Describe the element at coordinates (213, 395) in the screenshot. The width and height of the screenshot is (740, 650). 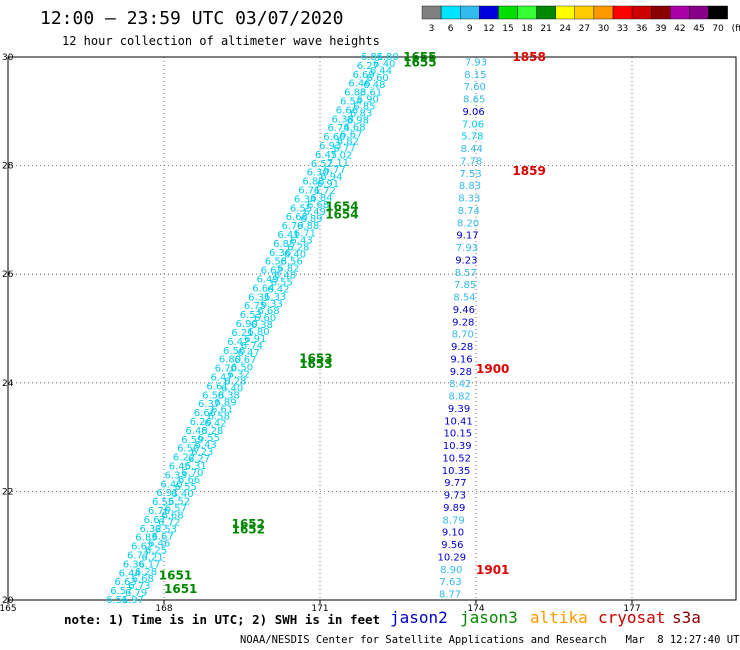
I see `swh-value-label: 6.58` at that location.